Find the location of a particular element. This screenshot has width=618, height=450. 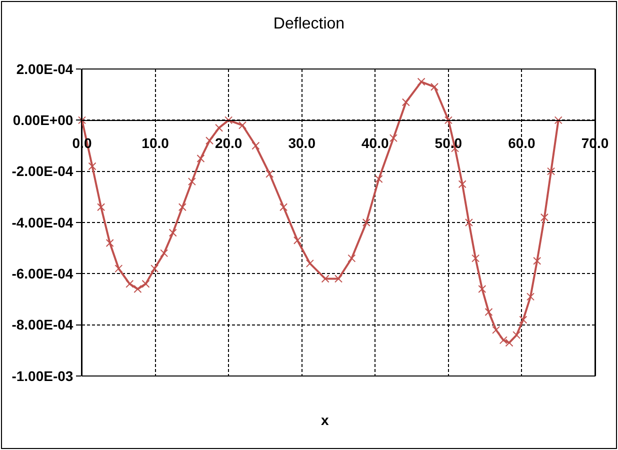

y-tick-label: -6.00E-04 is located at coordinates (43, 274).